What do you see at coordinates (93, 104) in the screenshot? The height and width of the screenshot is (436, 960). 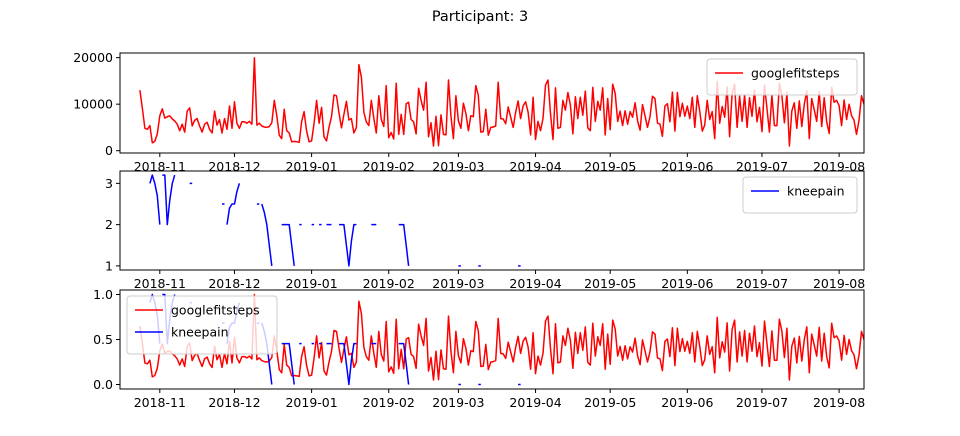 I see `y-tick-label: 10000` at bounding box center [93, 104].